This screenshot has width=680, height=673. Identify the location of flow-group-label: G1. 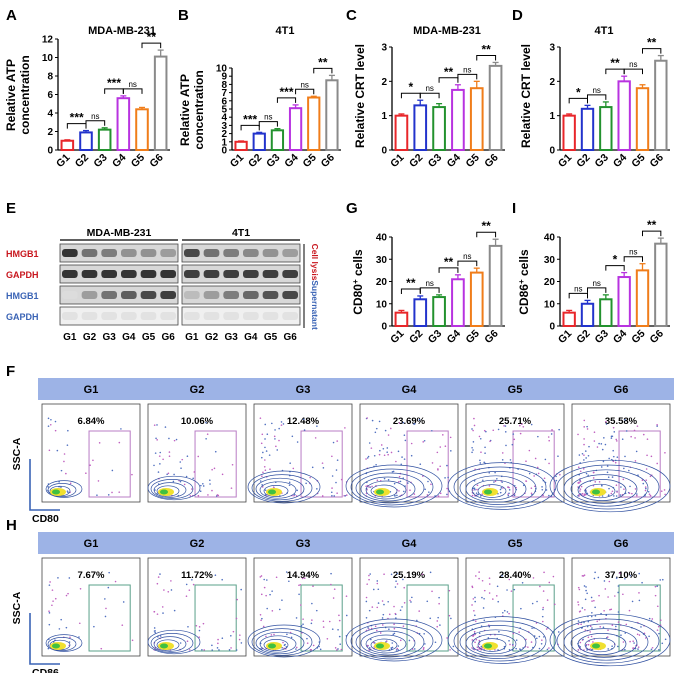
(91, 390).